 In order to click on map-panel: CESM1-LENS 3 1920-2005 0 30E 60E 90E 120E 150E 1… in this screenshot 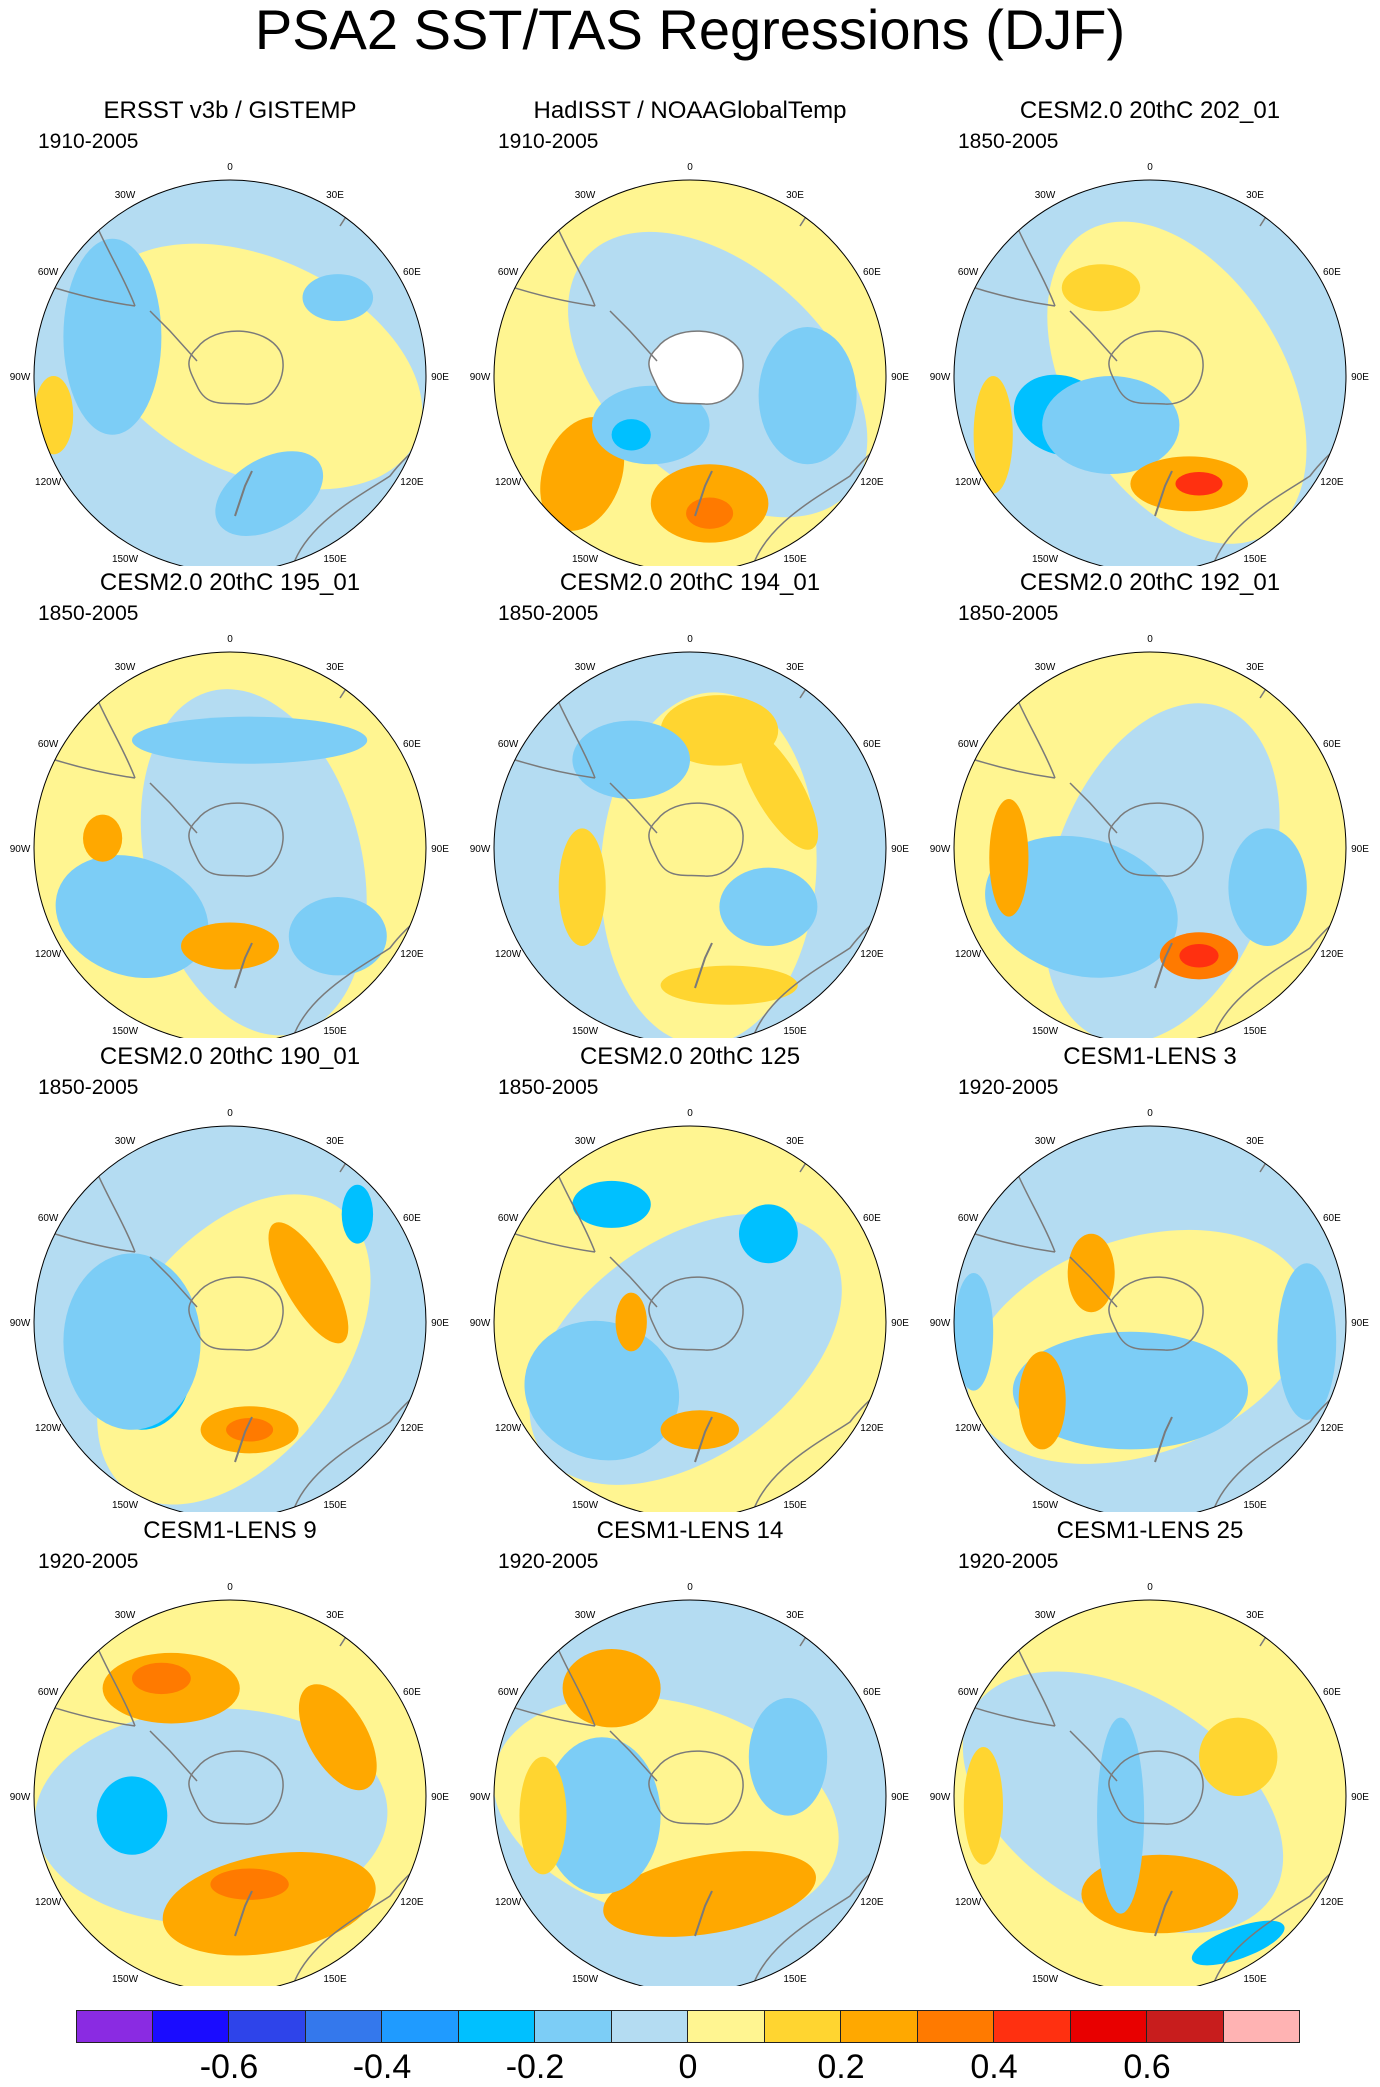, I will do `click(1150, 1277)`.